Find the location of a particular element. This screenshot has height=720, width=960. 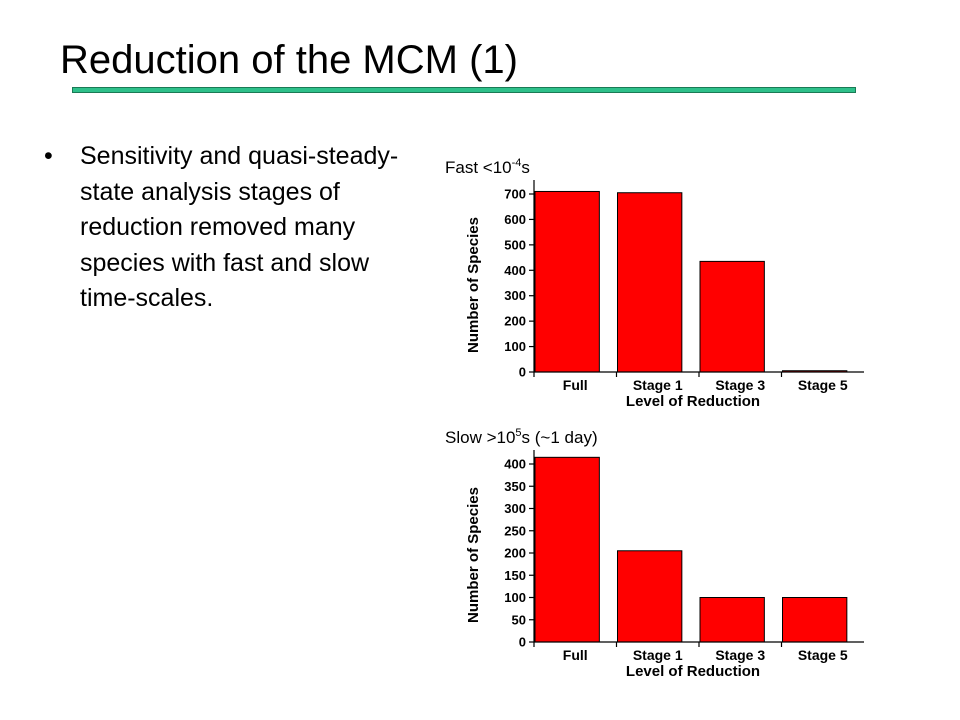

slow-y-axis-title: Number of Species is located at coordinates (473, 555).